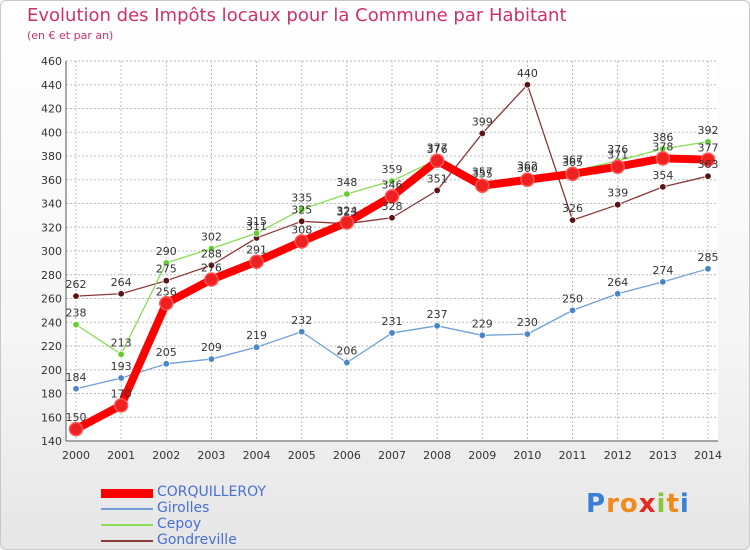 This screenshot has width=750, height=550. Describe the element at coordinates (70, 35) in the screenshot. I see `chart-subtitle: (en € et par an)` at that location.